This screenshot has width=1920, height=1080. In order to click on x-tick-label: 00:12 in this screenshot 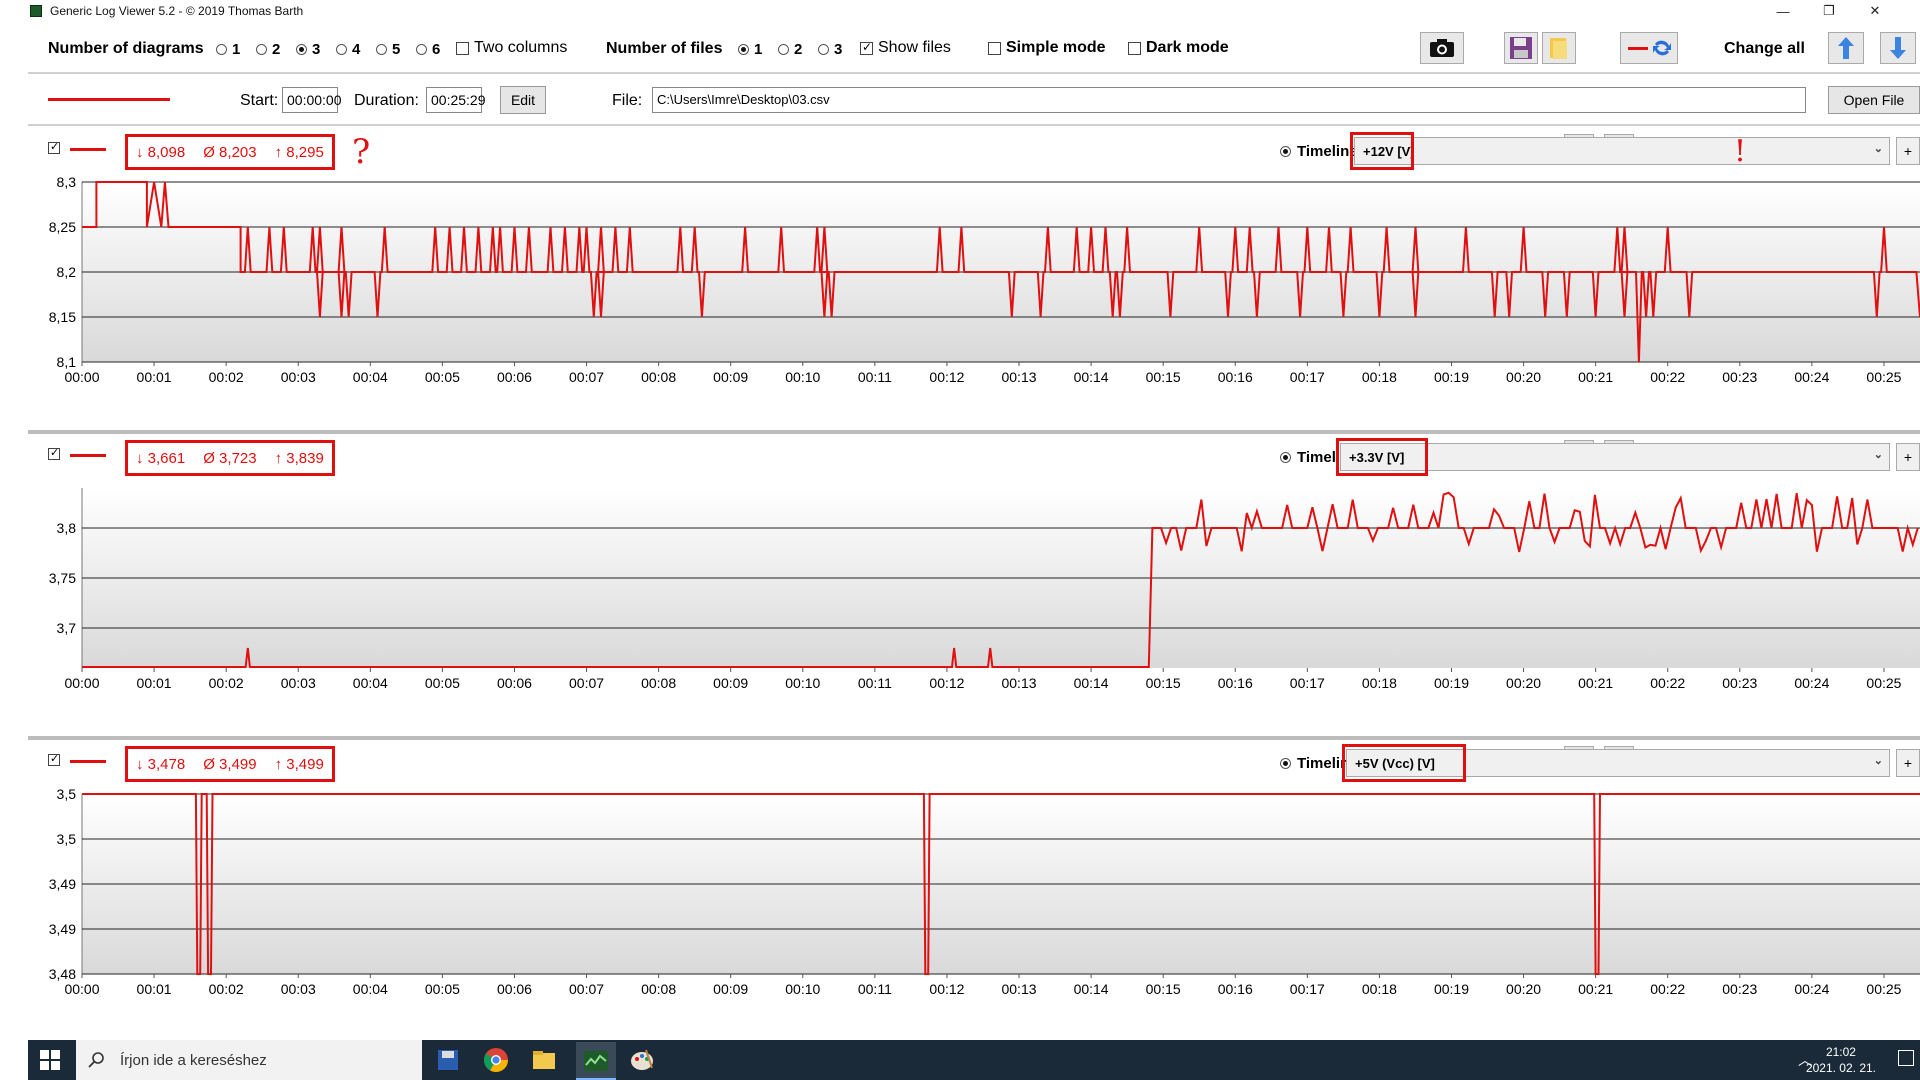, I will do `click(946, 683)`.